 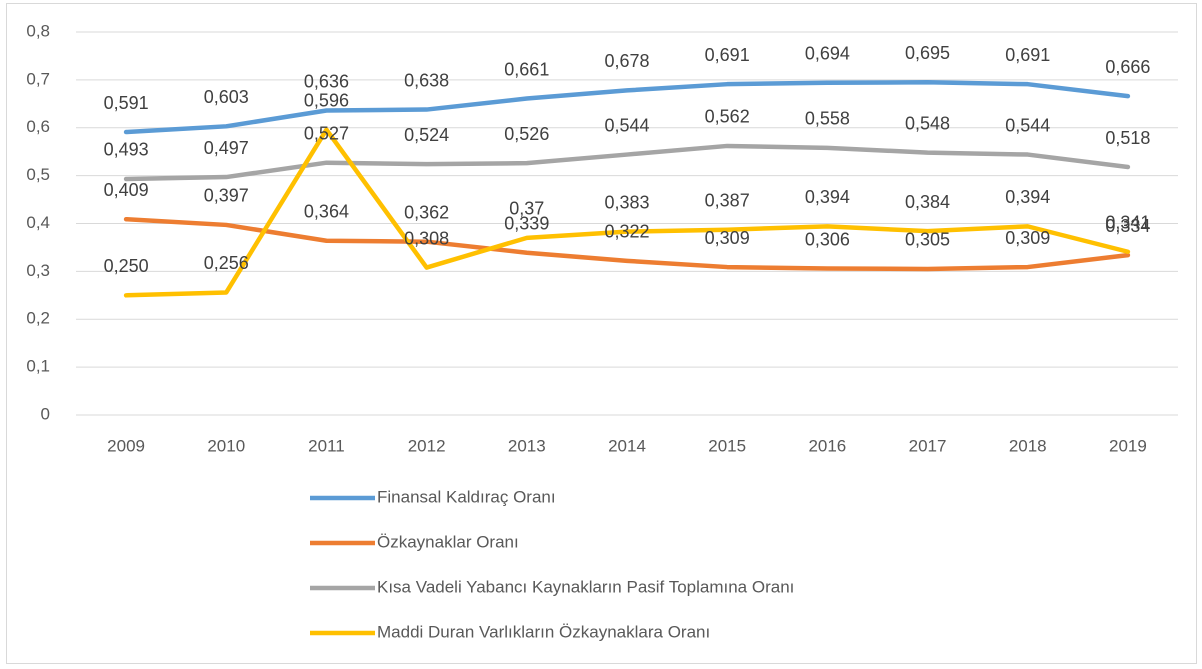 I want to click on data-label: 0,397, so click(x=226, y=196).